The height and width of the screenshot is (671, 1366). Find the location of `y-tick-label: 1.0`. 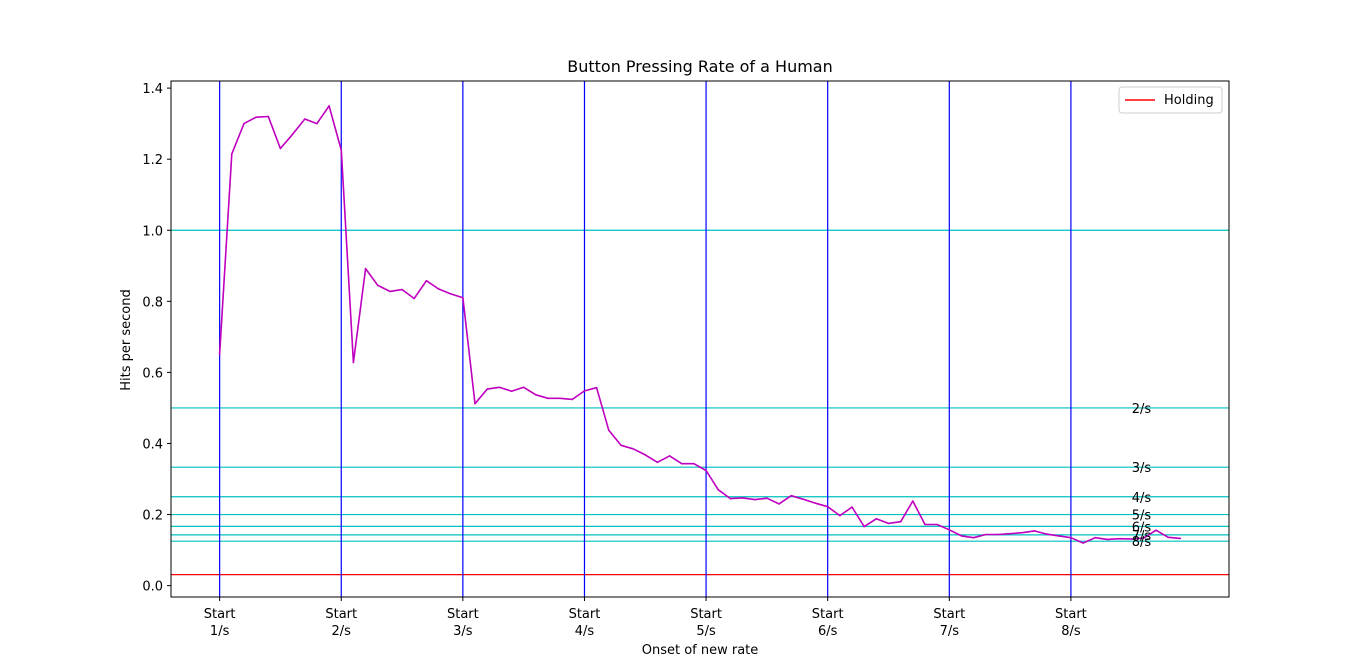

y-tick-label: 1.0 is located at coordinates (152, 231).